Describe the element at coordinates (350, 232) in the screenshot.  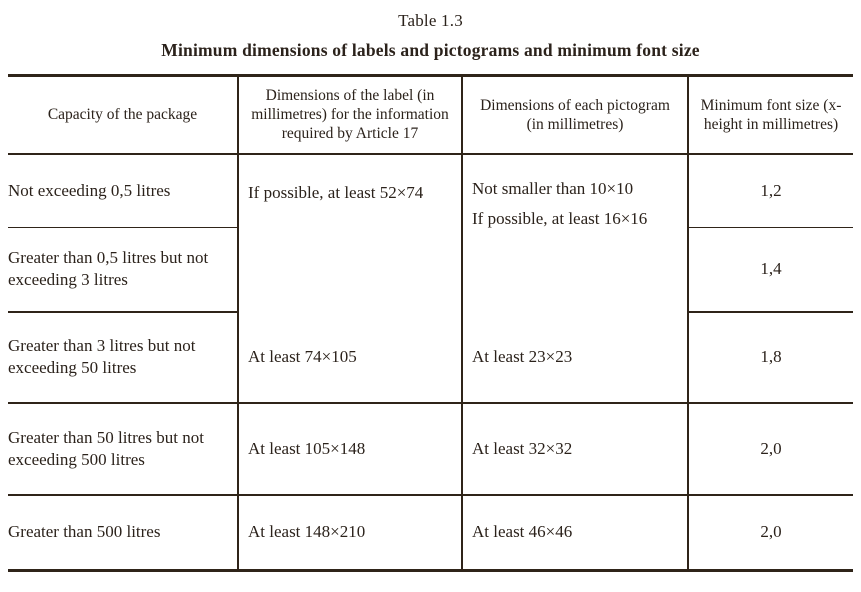
I see `cell-label-dimensions: If possible, at least 52×74` at that location.